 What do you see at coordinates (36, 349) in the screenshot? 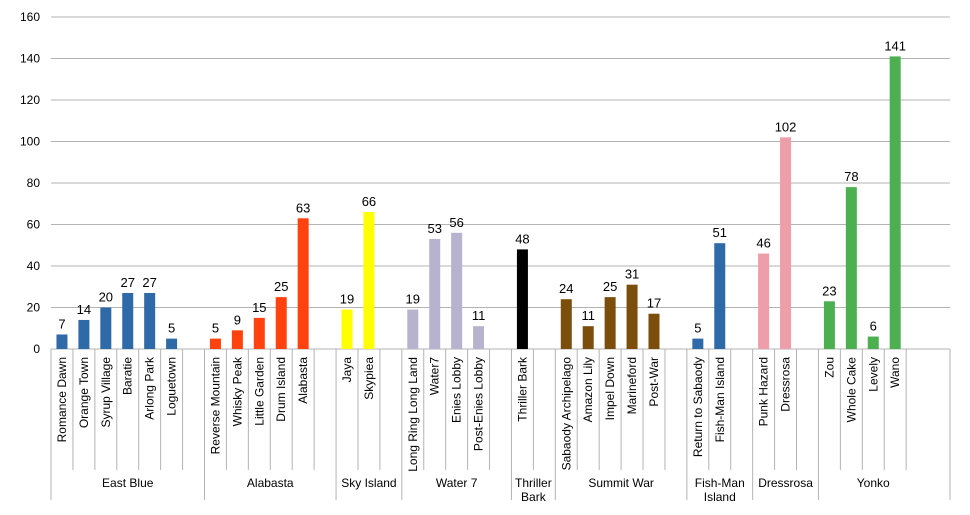
I see `y-tick-label: 0` at bounding box center [36, 349].